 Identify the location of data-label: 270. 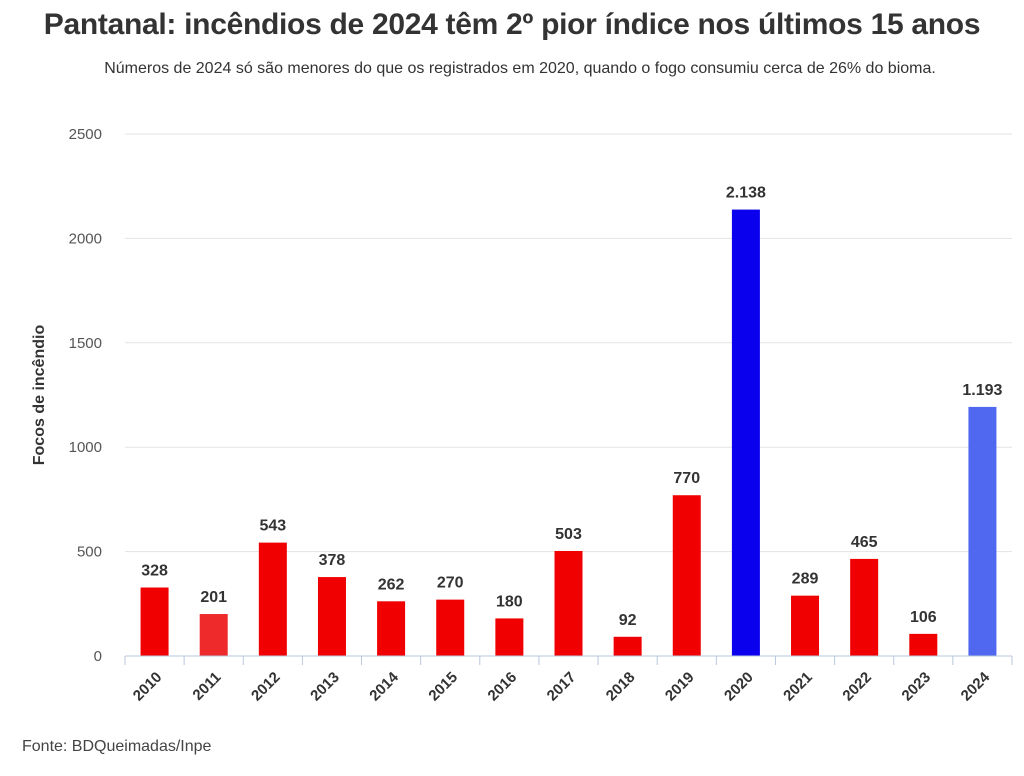
(450, 583).